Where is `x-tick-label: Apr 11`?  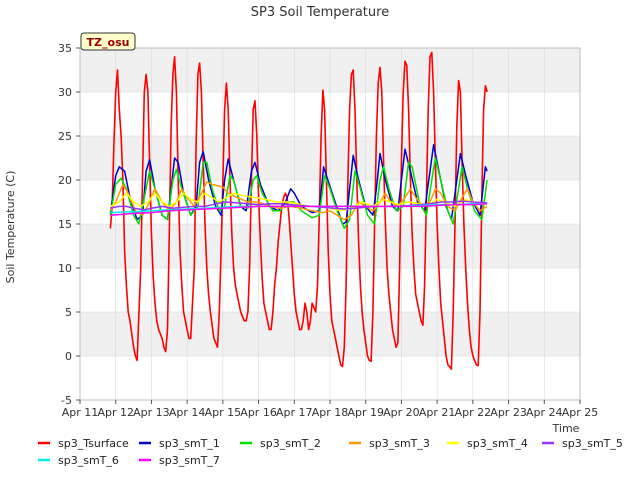
x-tick-label: Apr 11 is located at coordinates (80, 412).